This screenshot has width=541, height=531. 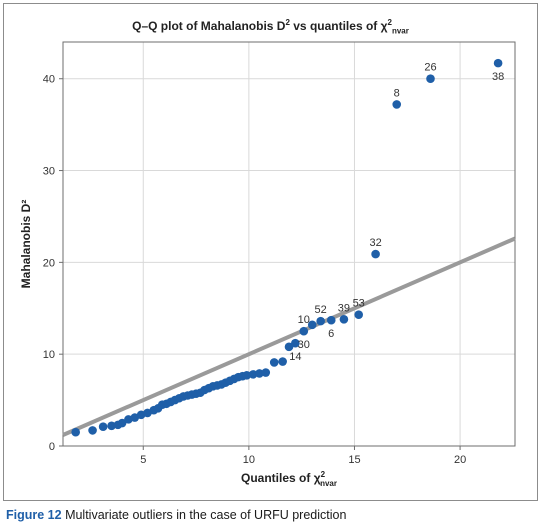 I want to click on y-axis-label: Mahalanobis D², so click(x=26, y=244).